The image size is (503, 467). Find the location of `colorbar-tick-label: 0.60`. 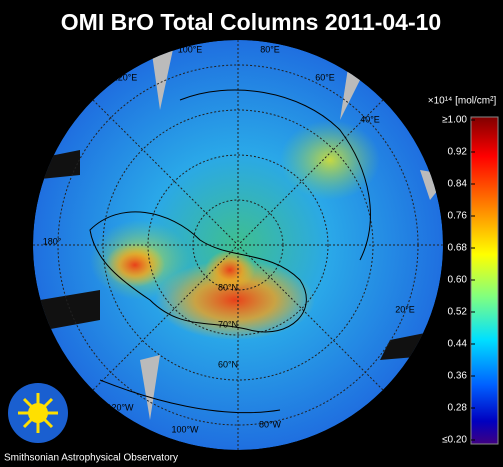

colorbar-tick-label: 0.60 is located at coordinates (458, 280).